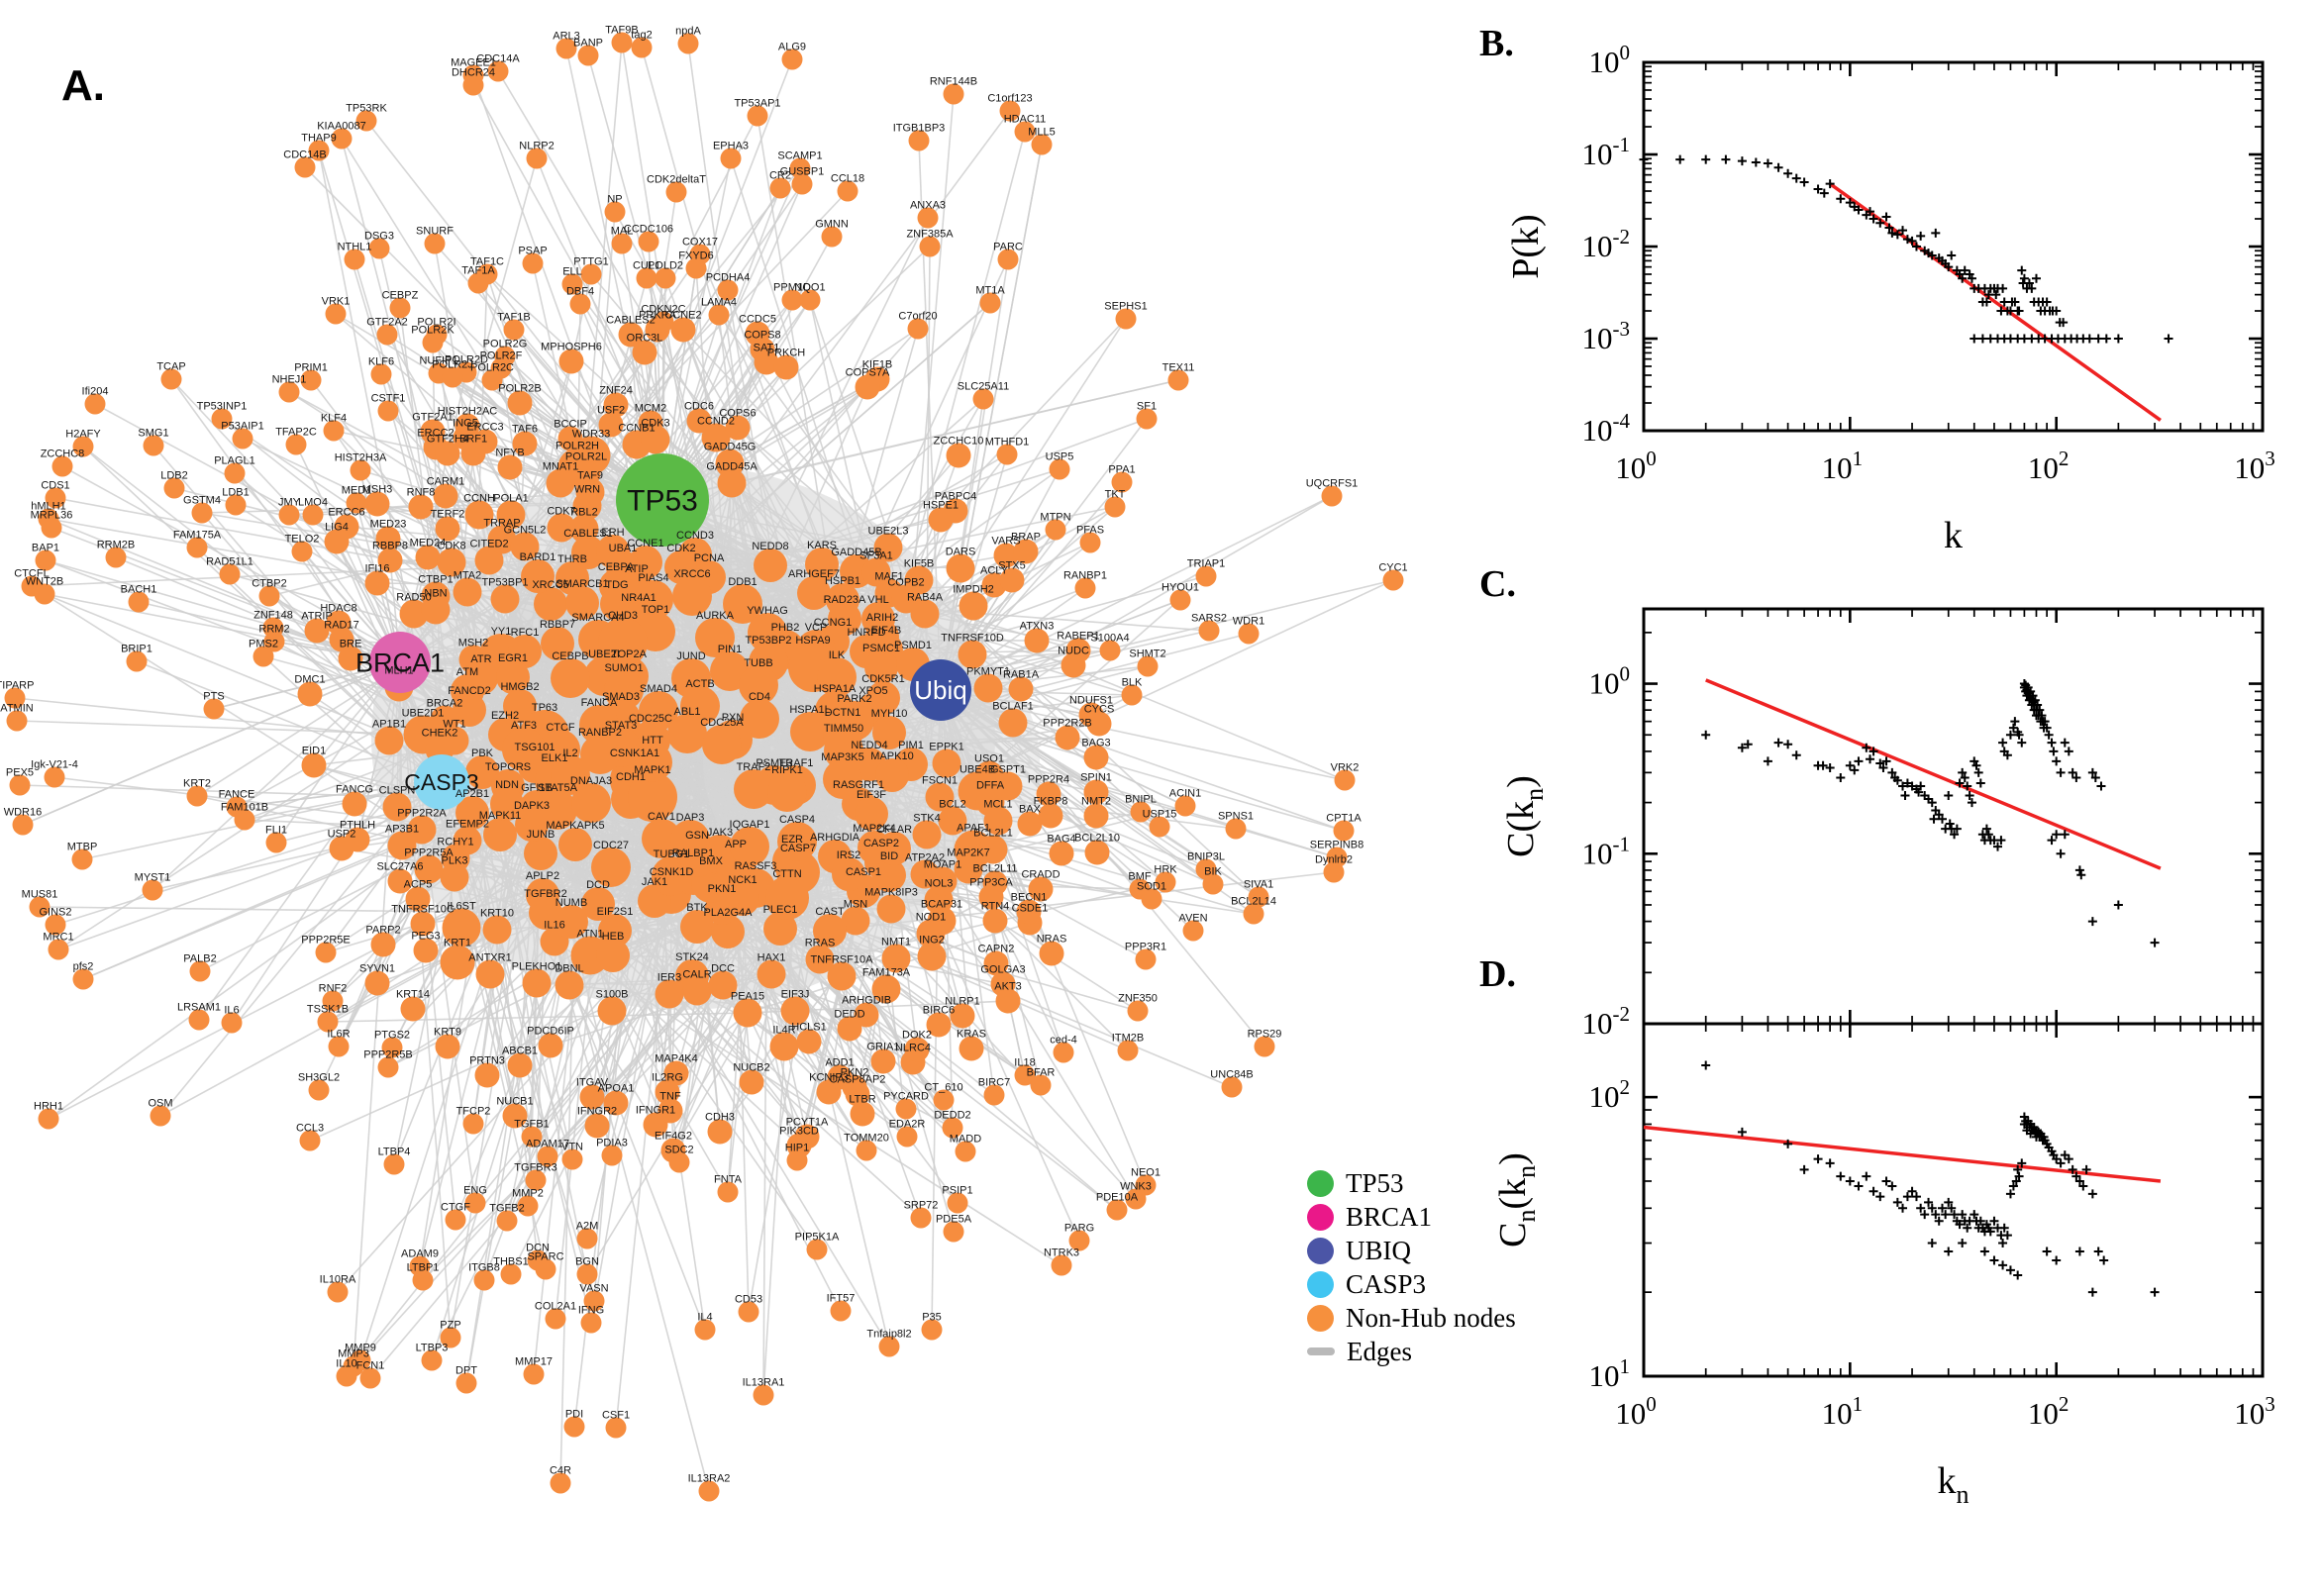 The image size is (2323, 1596). What do you see at coordinates (501, 524) in the screenshot?
I see `network-node-label: TRRAP` at bounding box center [501, 524].